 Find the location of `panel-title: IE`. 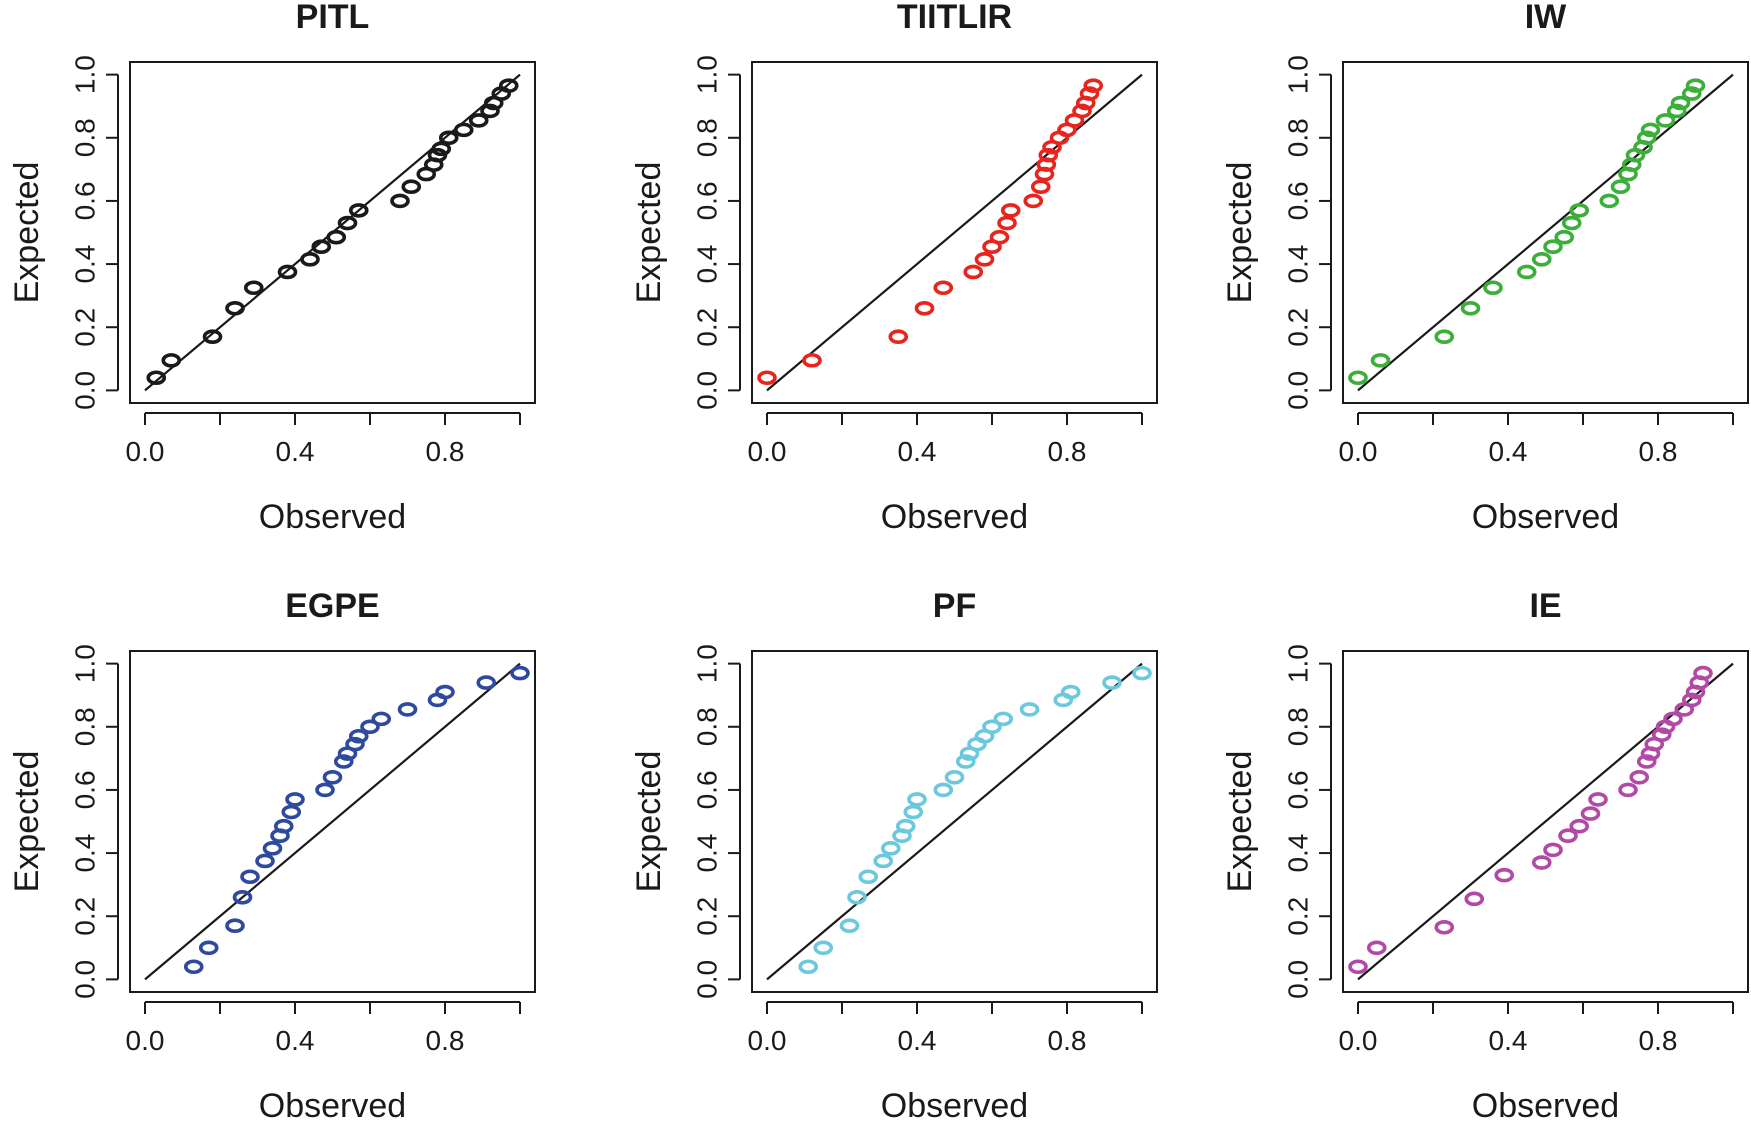

panel-title: IE is located at coordinates (1545, 606).